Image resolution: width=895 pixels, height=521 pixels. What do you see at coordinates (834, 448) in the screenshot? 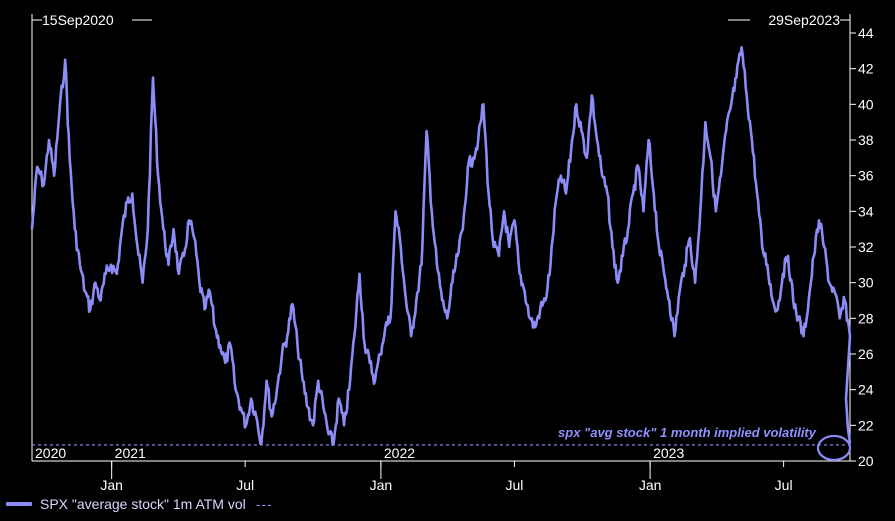
I see `highlight-circle` at bounding box center [834, 448].